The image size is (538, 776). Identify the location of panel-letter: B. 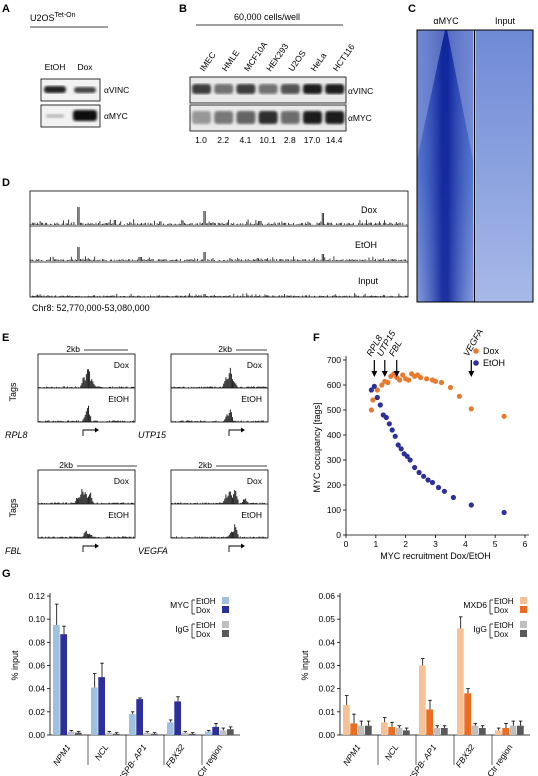
(183, 9).